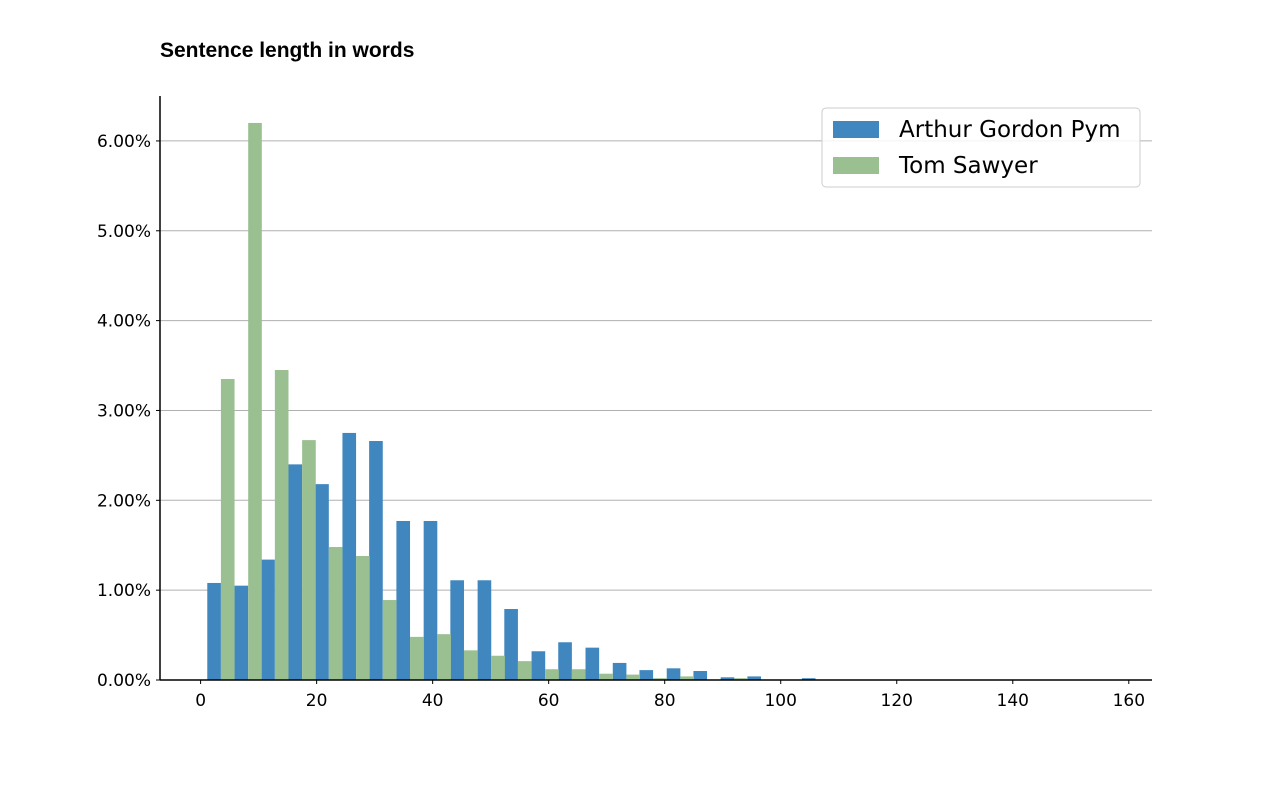  I want to click on x-tick-label: 60, so click(549, 701).